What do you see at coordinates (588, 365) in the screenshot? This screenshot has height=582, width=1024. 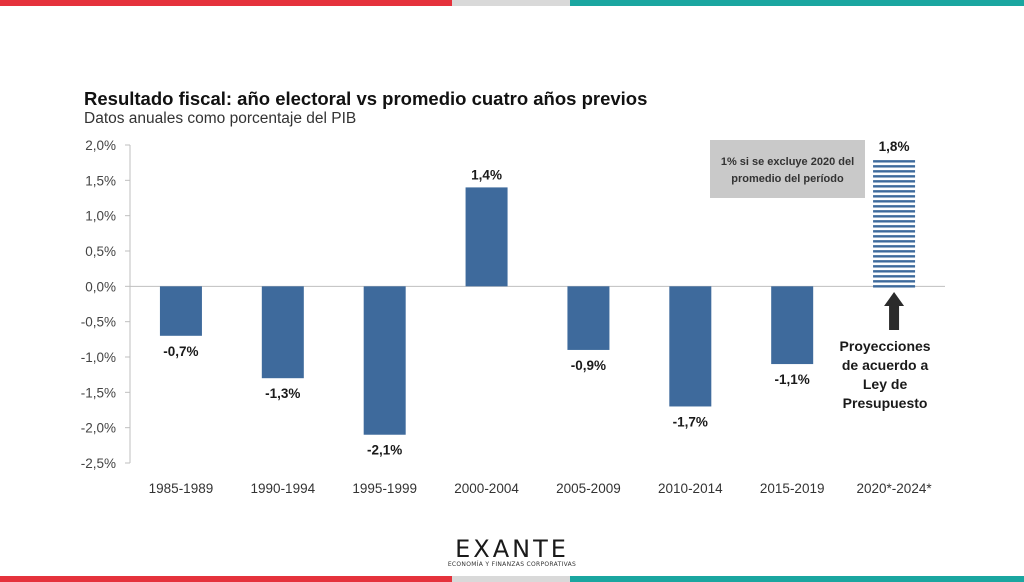 I see `bar-value-label: -0,9%` at bounding box center [588, 365].